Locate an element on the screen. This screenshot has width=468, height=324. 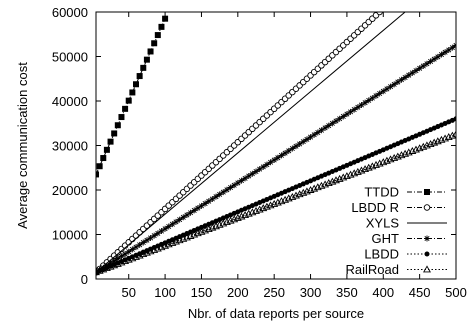
legend-marker-ght is located at coordinates (427, 238).